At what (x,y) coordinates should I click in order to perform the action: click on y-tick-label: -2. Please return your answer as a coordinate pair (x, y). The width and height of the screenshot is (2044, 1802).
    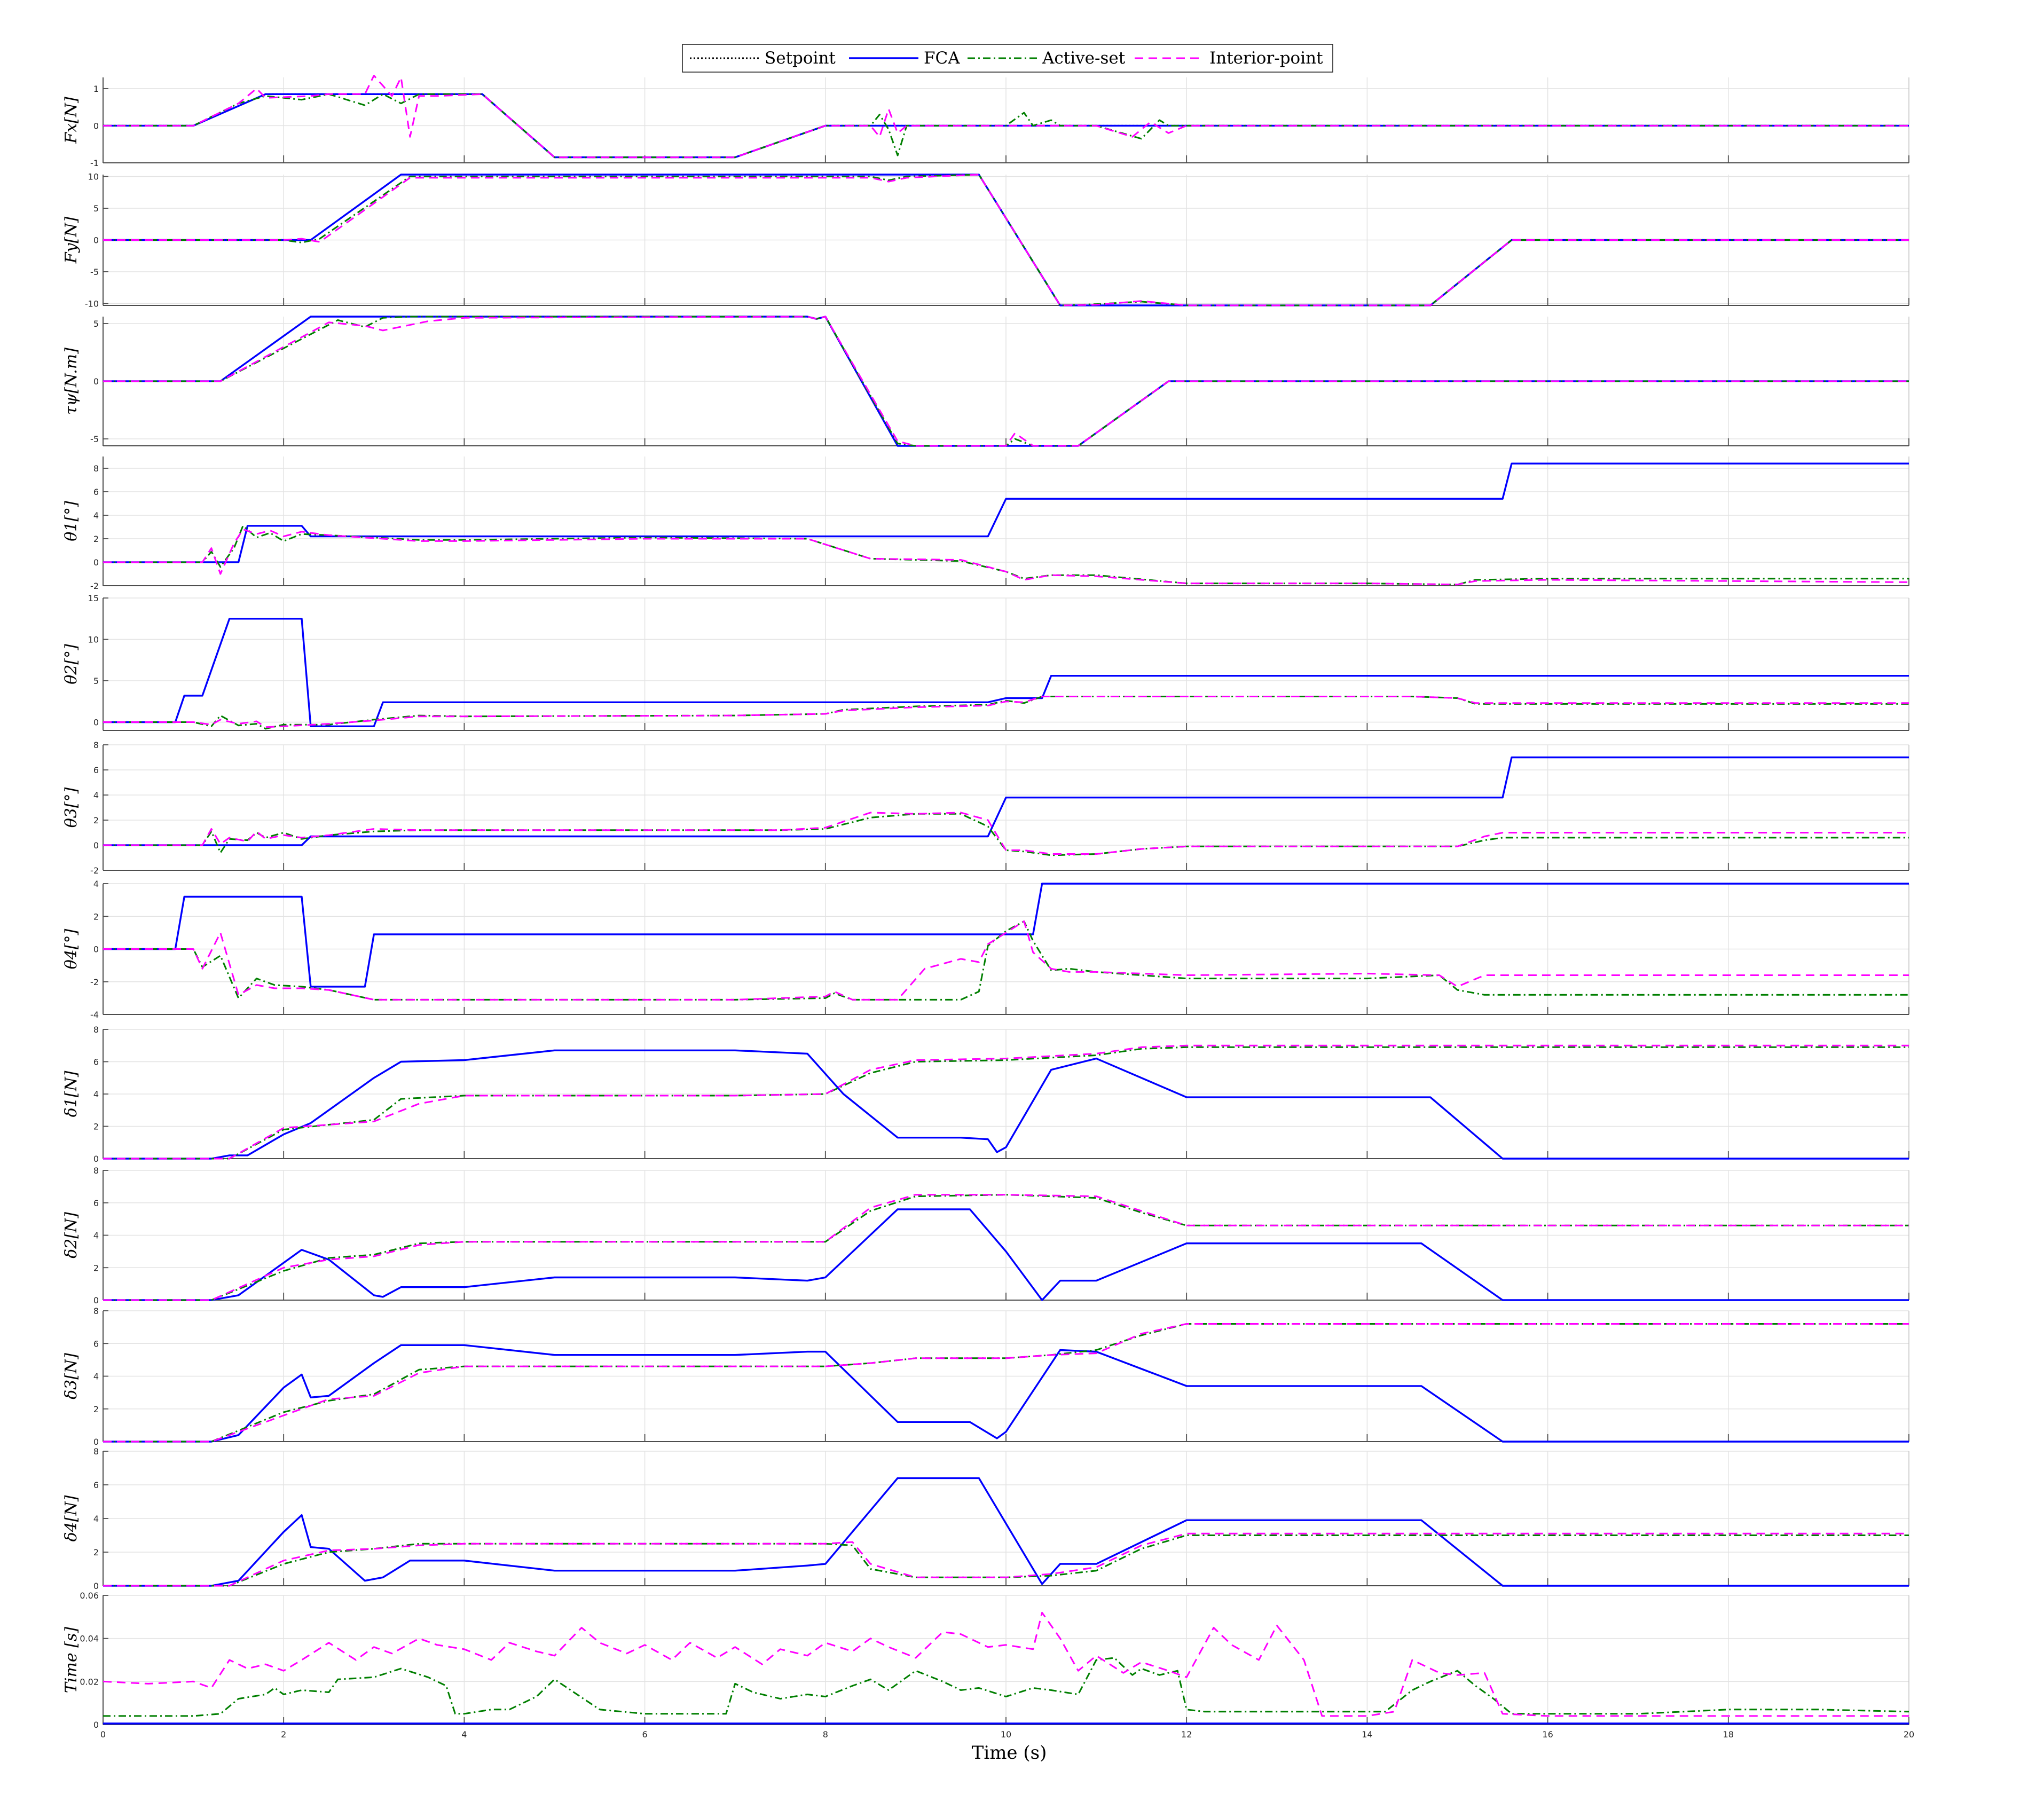
    Looking at the image, I should click on (94, 982).